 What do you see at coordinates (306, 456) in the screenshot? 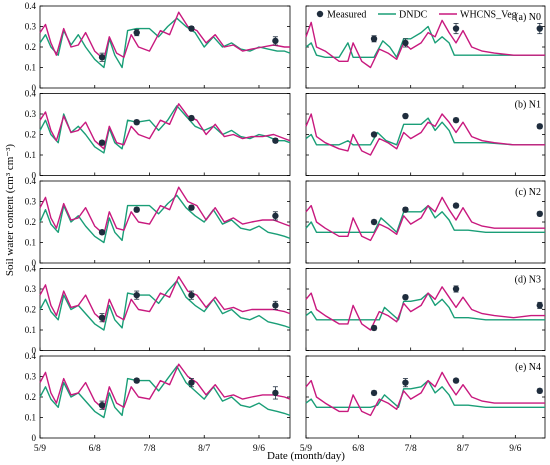
I see `x-axis-title: Date (month/day)` at bounding box center [306, 456].